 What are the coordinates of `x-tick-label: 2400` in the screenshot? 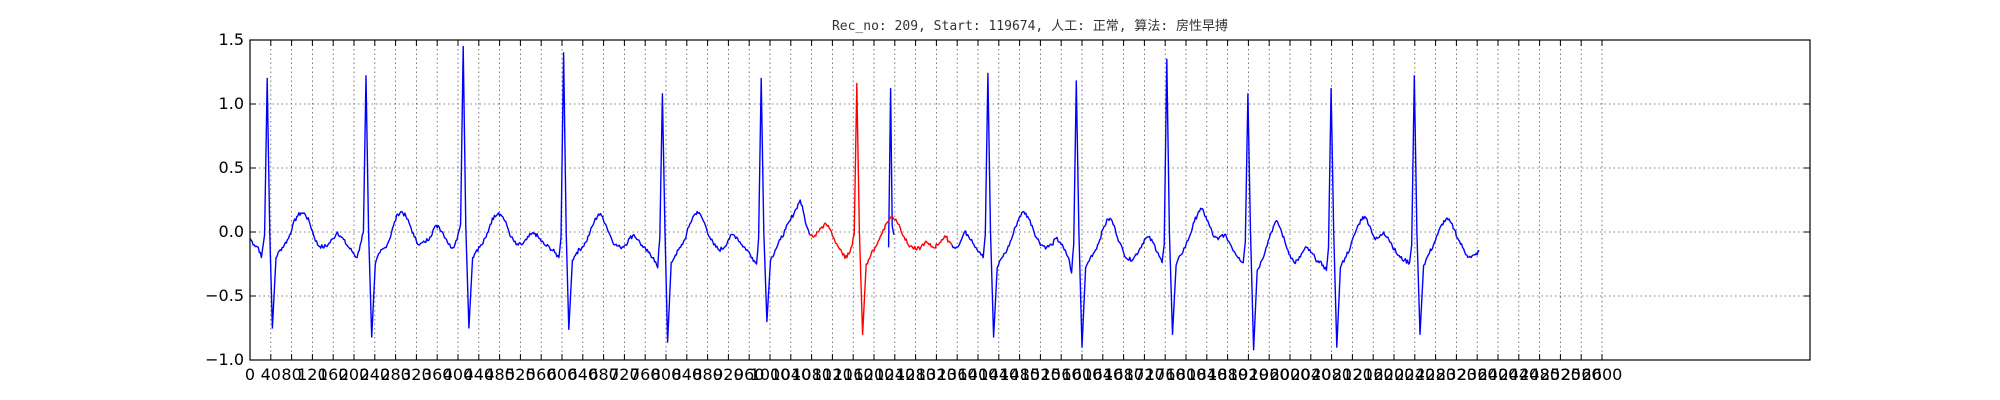 It's located at (1498, 374).